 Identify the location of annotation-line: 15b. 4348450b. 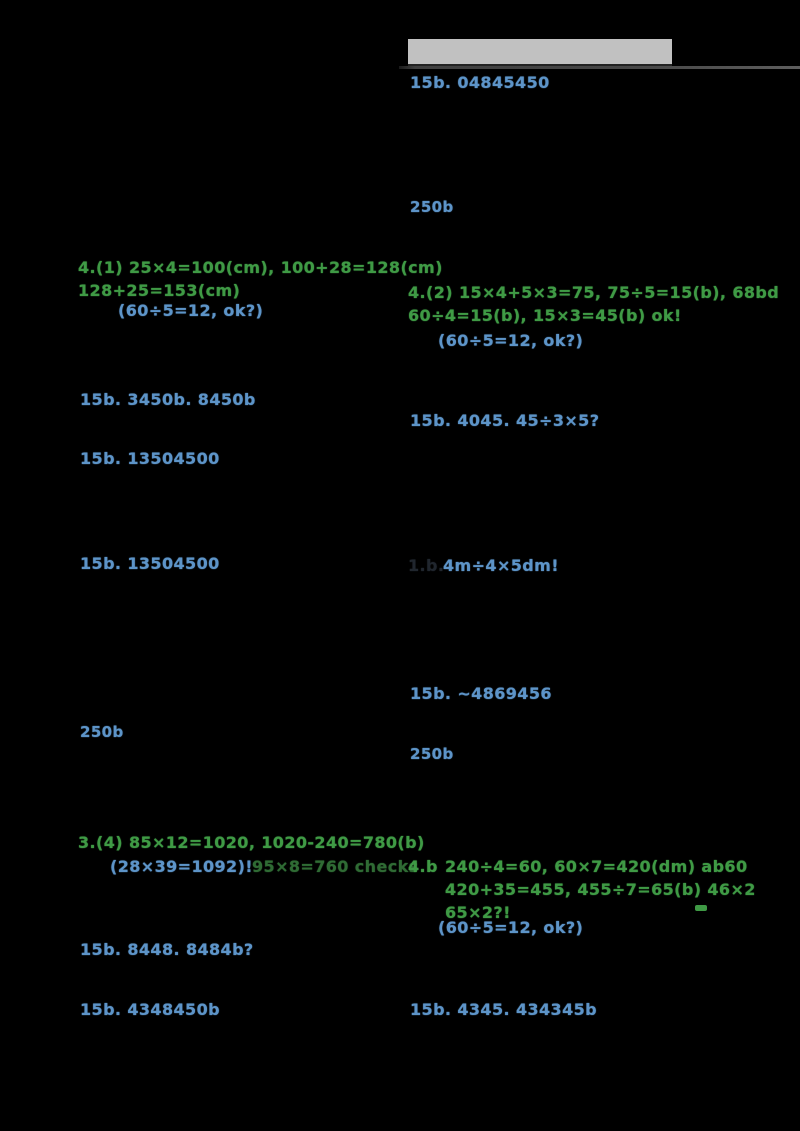
(150, 1009).